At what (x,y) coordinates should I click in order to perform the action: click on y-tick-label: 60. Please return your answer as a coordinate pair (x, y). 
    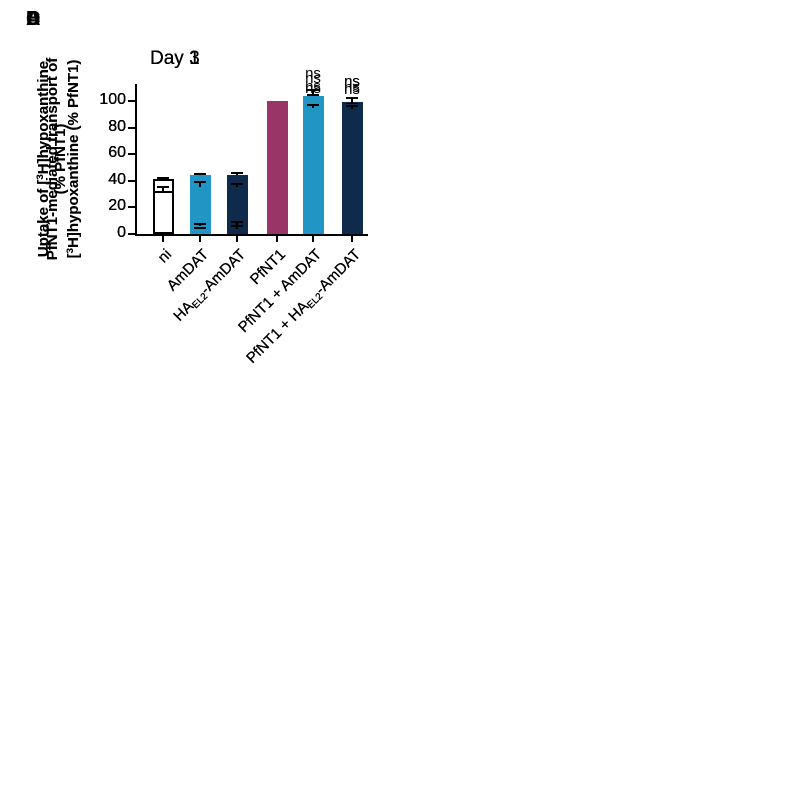
    Looking at the image, I should click on (117, 153).